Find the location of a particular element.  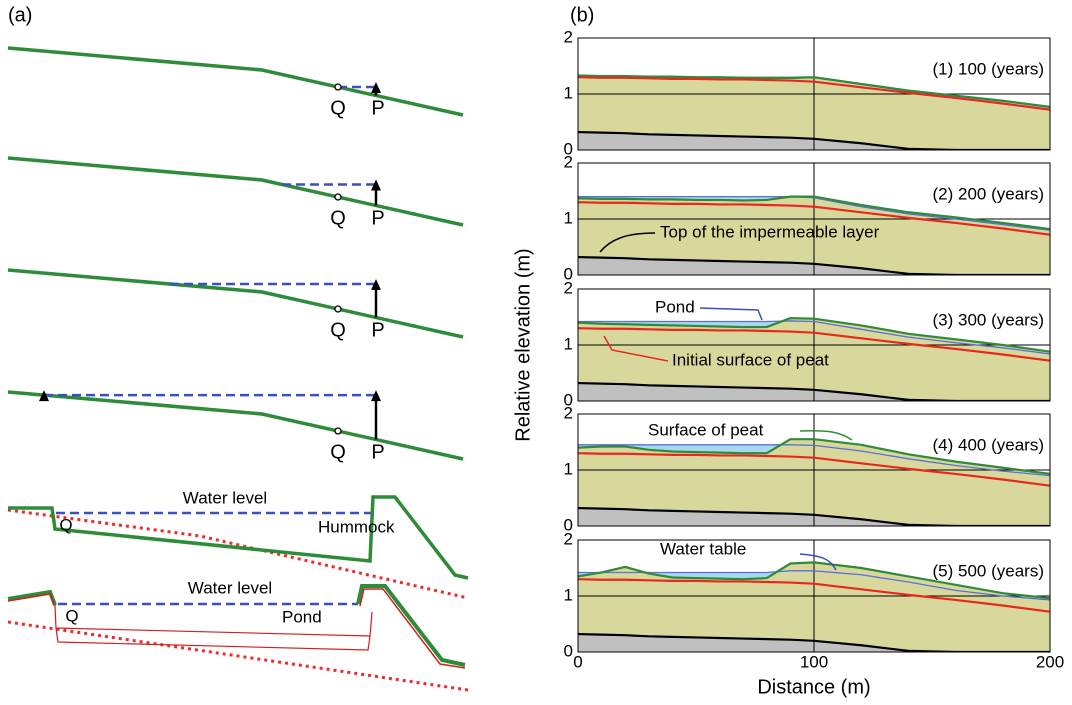

annotation: Initial surface of peat is located at coordinates (750, 359).